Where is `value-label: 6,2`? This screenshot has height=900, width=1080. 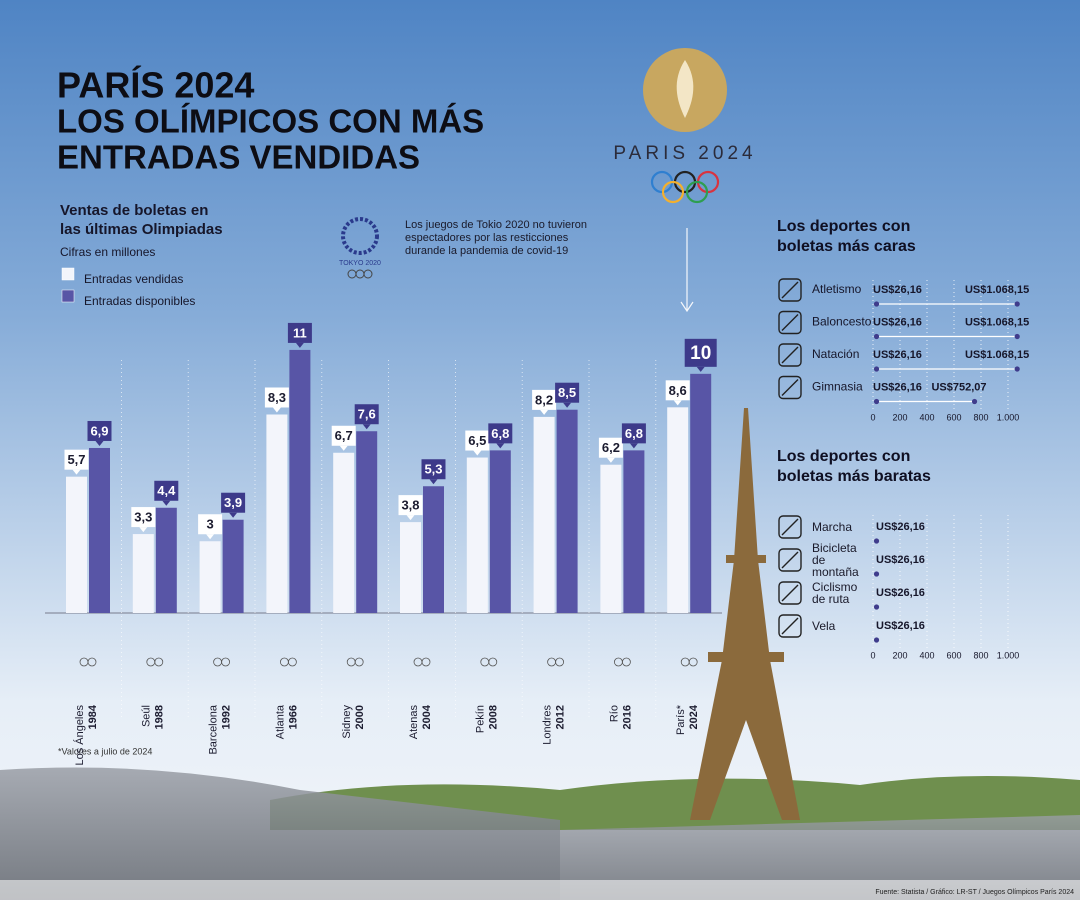 value-label: 6,2 is located at coordinates (611, 447).